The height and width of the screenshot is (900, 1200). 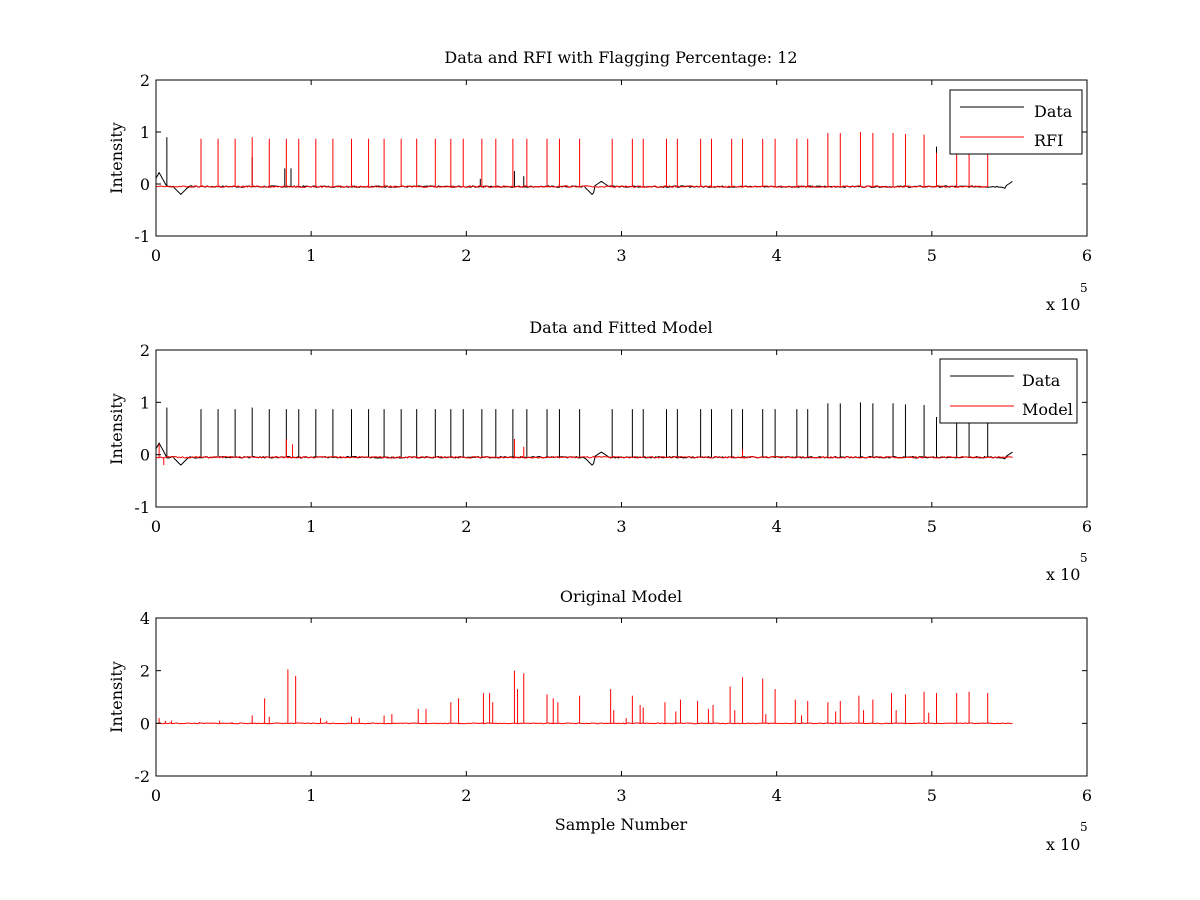 What do you see at coordinates (466, 255) in the screenshot?
I see `panel-1-xtick-label: 2` at bounding box center [466, 255].